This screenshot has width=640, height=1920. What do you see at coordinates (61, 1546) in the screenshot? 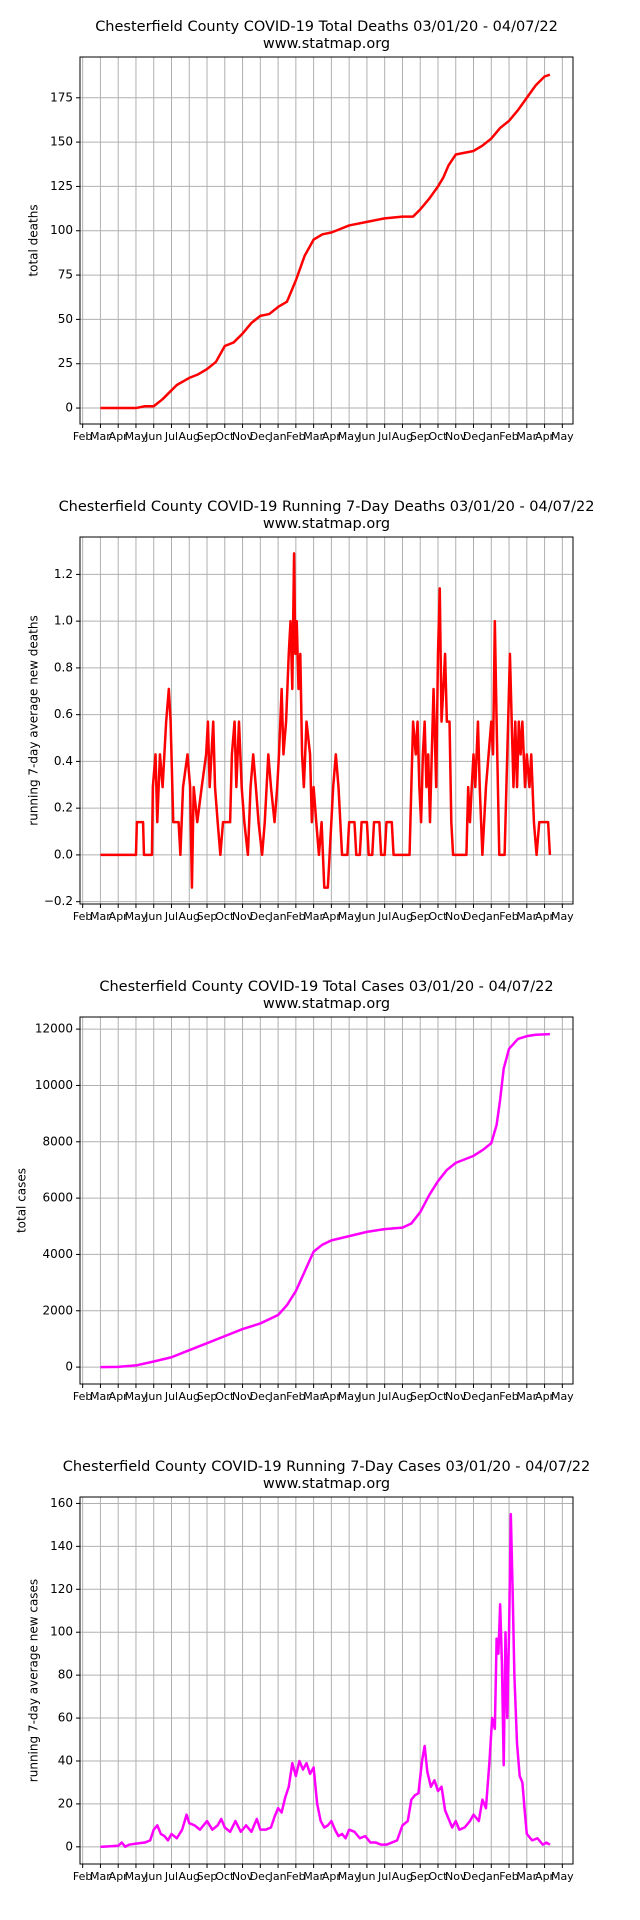
I see `y-tick-label: 140` at bounding box center [61, 1546].